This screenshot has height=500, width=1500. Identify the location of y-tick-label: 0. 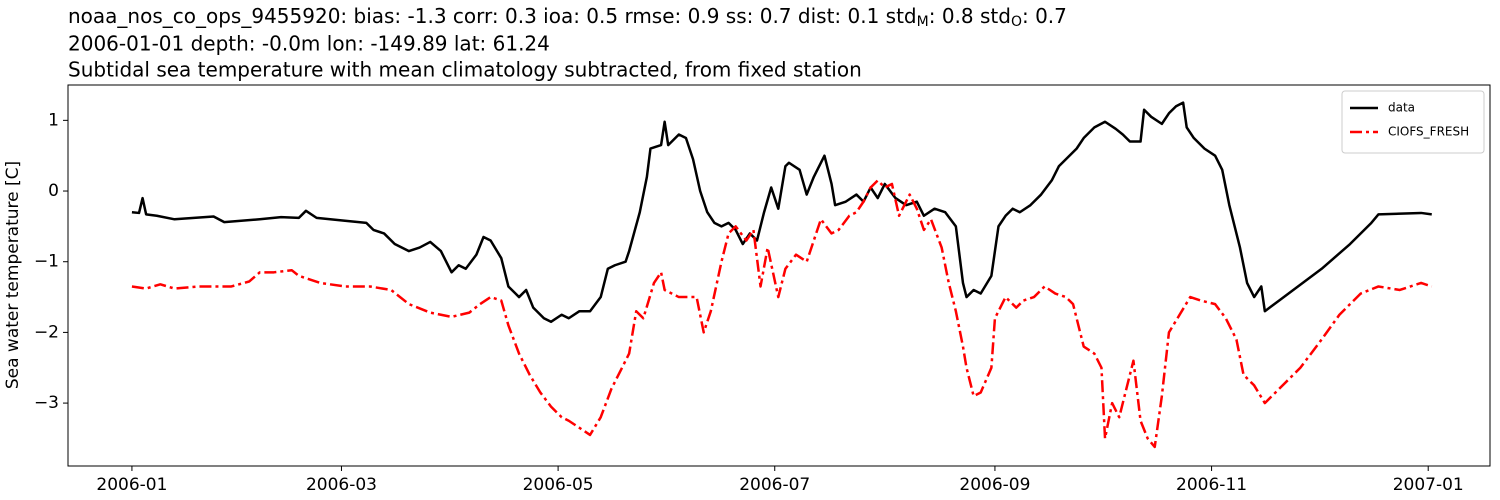
(53, 191).